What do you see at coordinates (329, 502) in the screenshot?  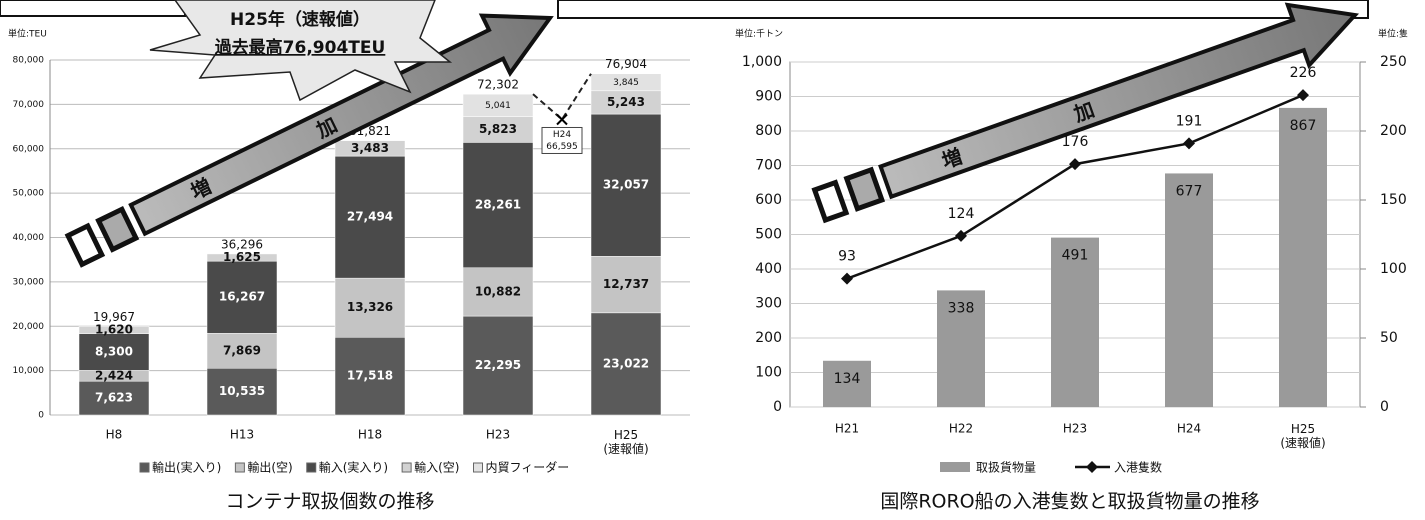 I see `chart-title: コンテナ取扱個数の推移` at bounding box center [329, 502].